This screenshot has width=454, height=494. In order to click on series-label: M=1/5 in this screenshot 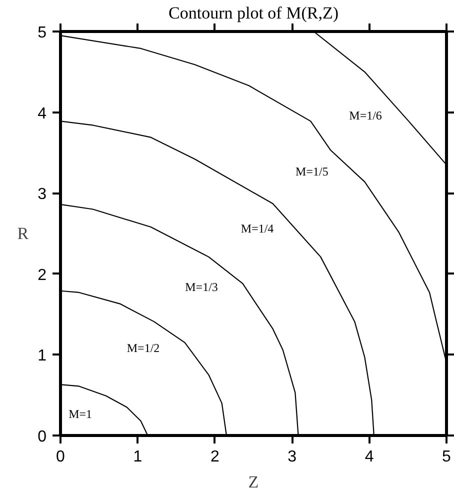, I will do `click(312, 171)`.